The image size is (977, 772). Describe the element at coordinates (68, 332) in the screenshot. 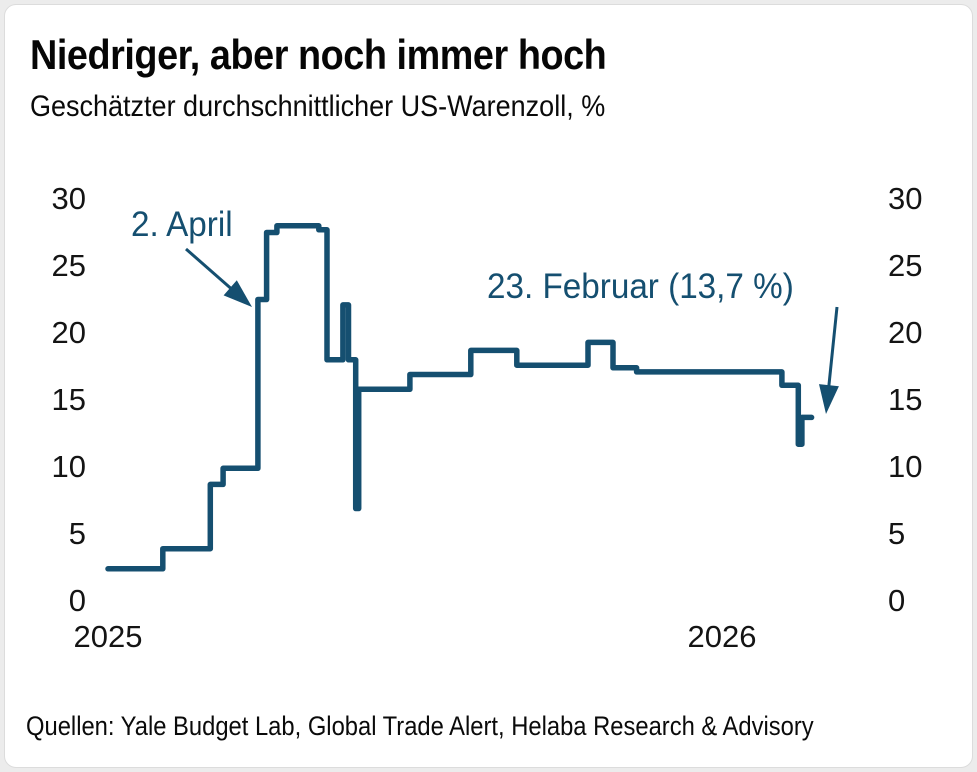

I see `y-tick-left-20: 20` at that location.